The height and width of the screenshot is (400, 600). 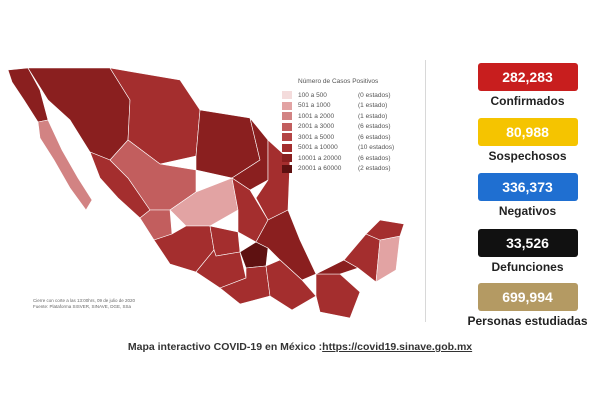 What do you see at coordinates (320, 158) in the screenshot?
I see `legend-range: 10001 a 20000` at bounding box center [320, 158].